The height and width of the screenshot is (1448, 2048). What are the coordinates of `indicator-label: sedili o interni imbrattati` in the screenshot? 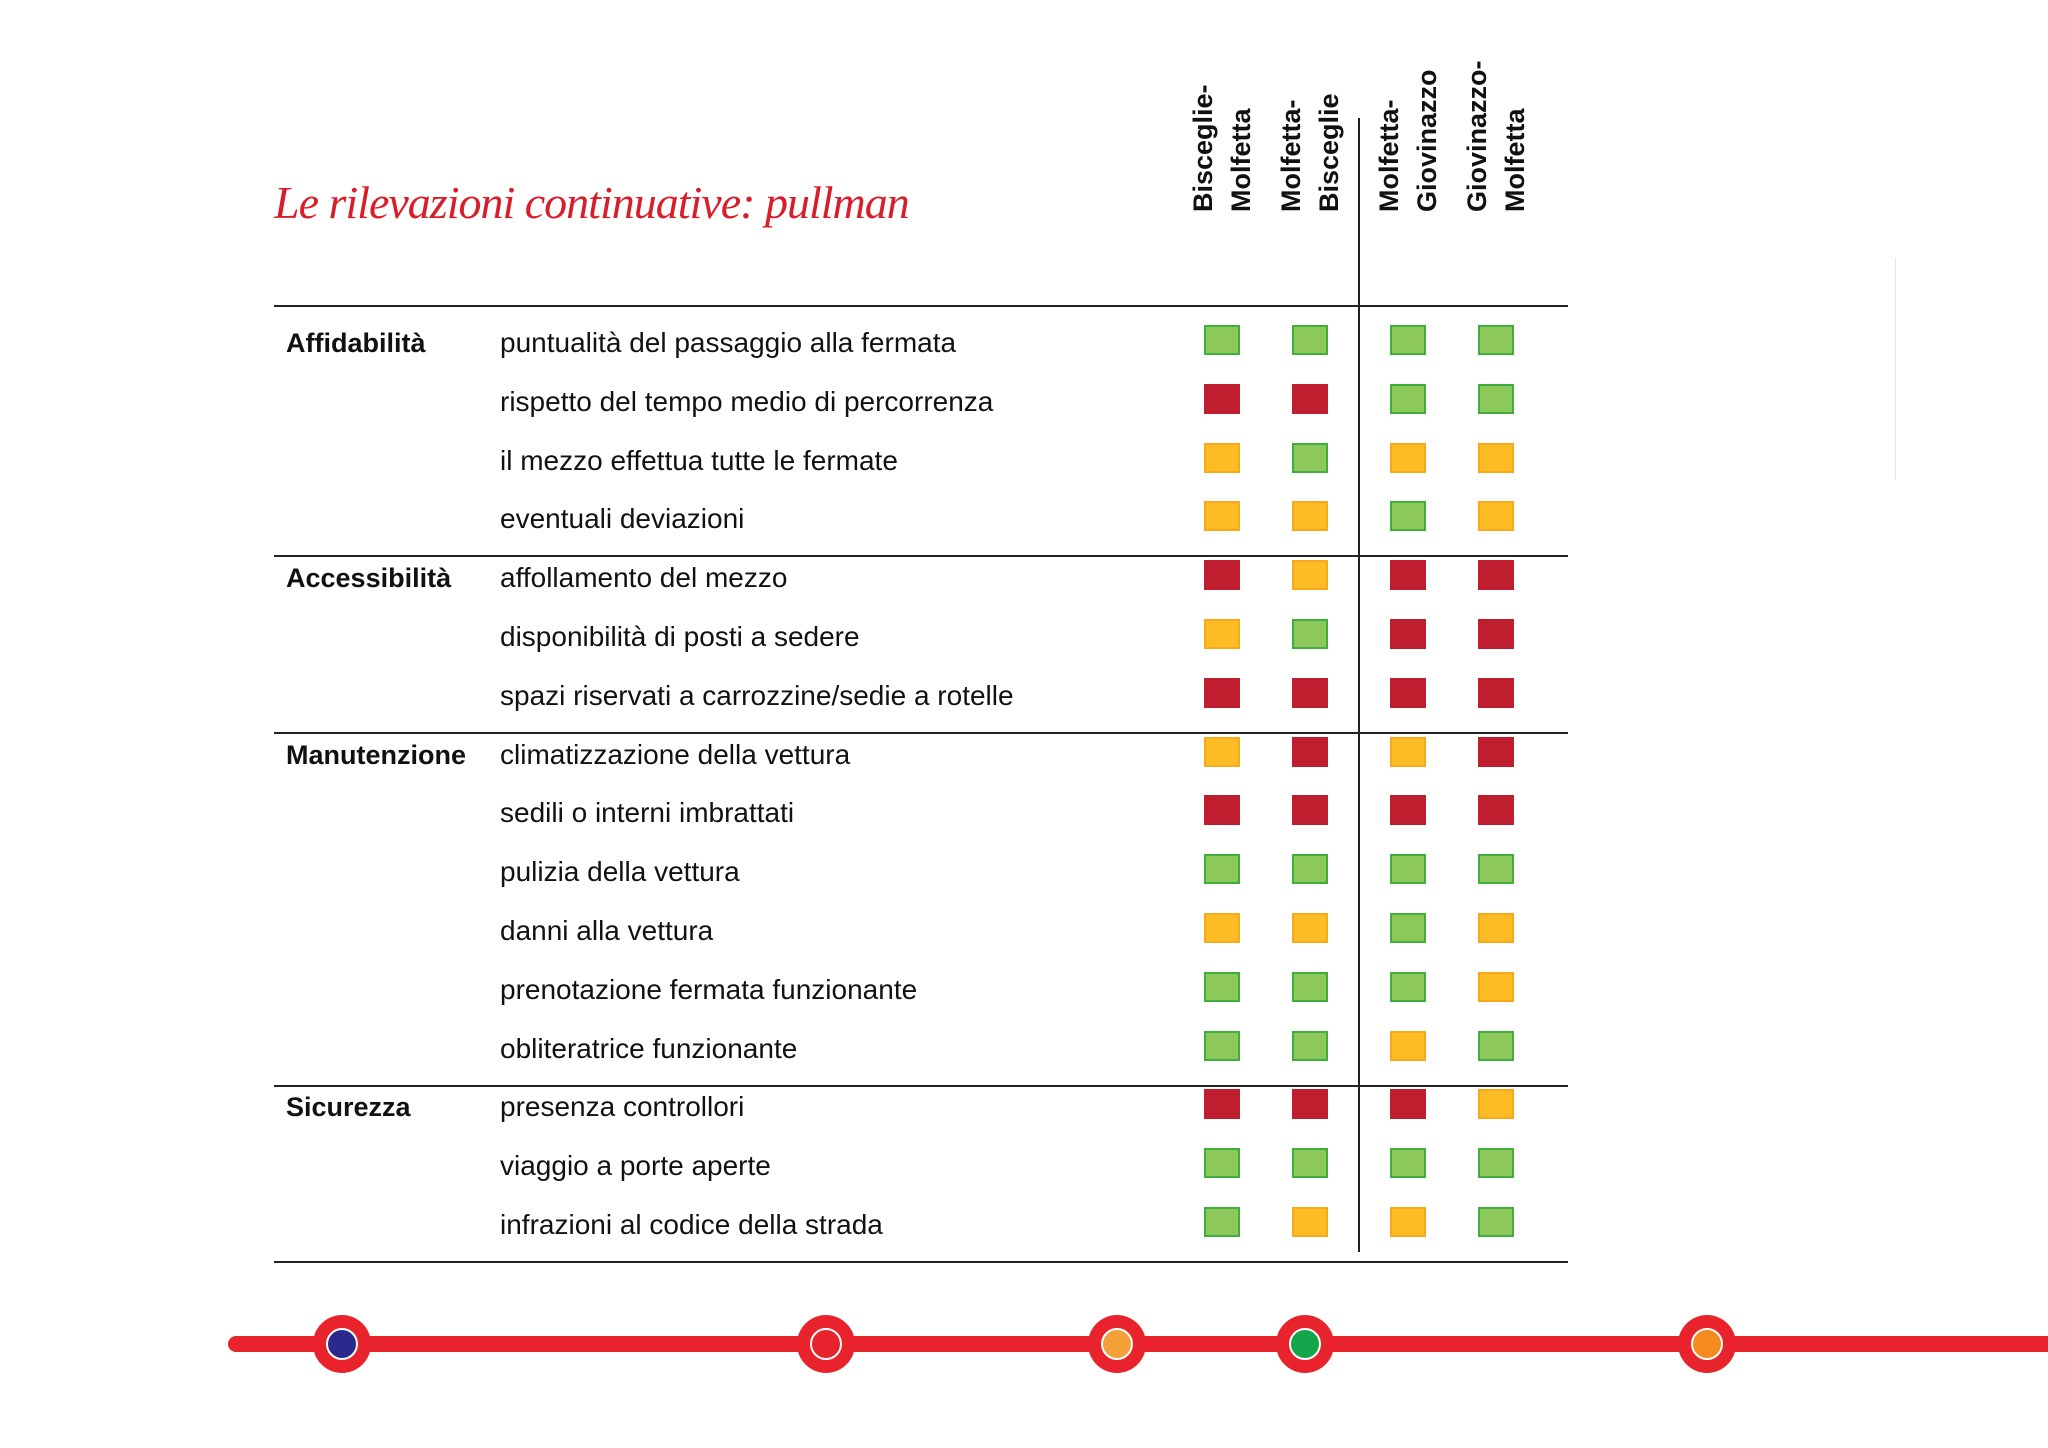 It's located at (647, 813).